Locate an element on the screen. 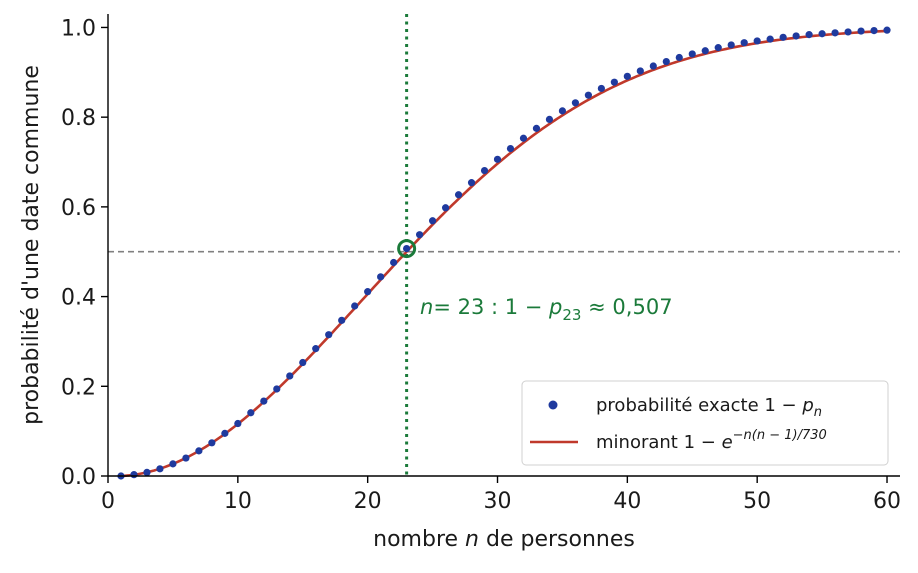 This screenshot has height=573, width=918. y-axis-ticks: 0.0 0.2 0.4 0.6 0.8 1.0 is located at coordinates (84, 253).